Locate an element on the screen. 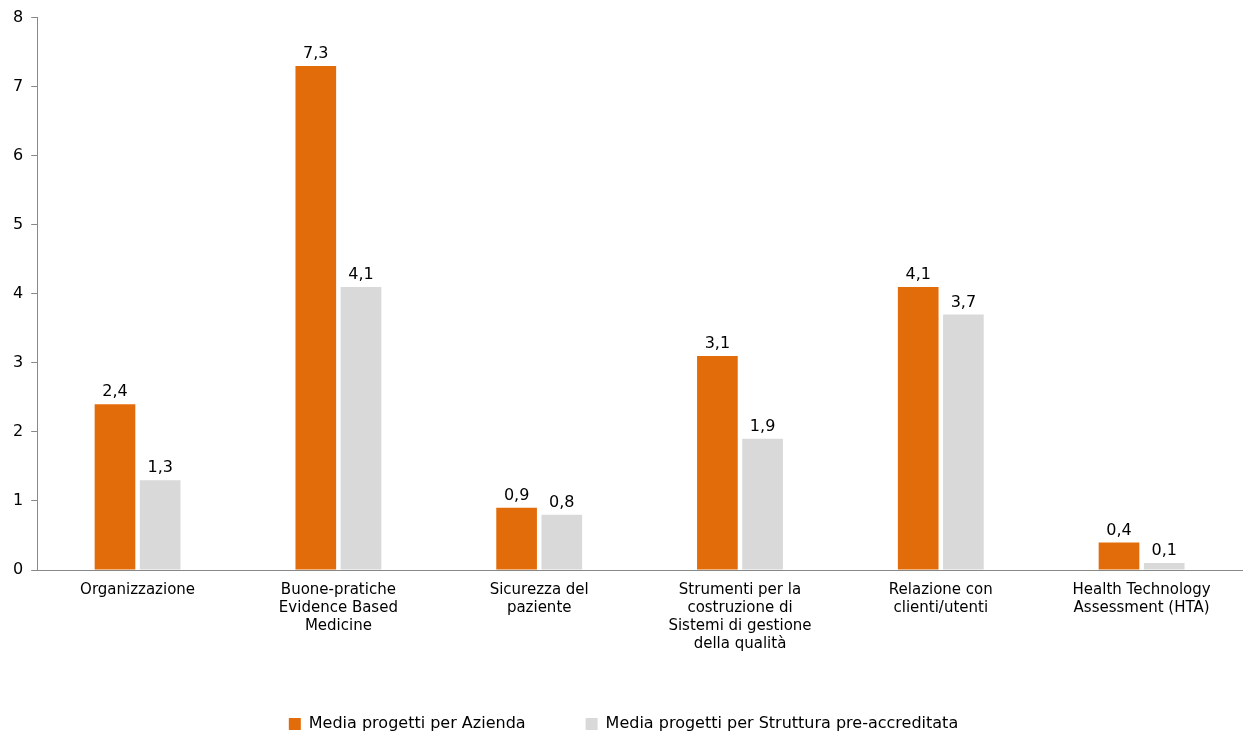  data-label: 2,4 is located at coordinates (115, 391).